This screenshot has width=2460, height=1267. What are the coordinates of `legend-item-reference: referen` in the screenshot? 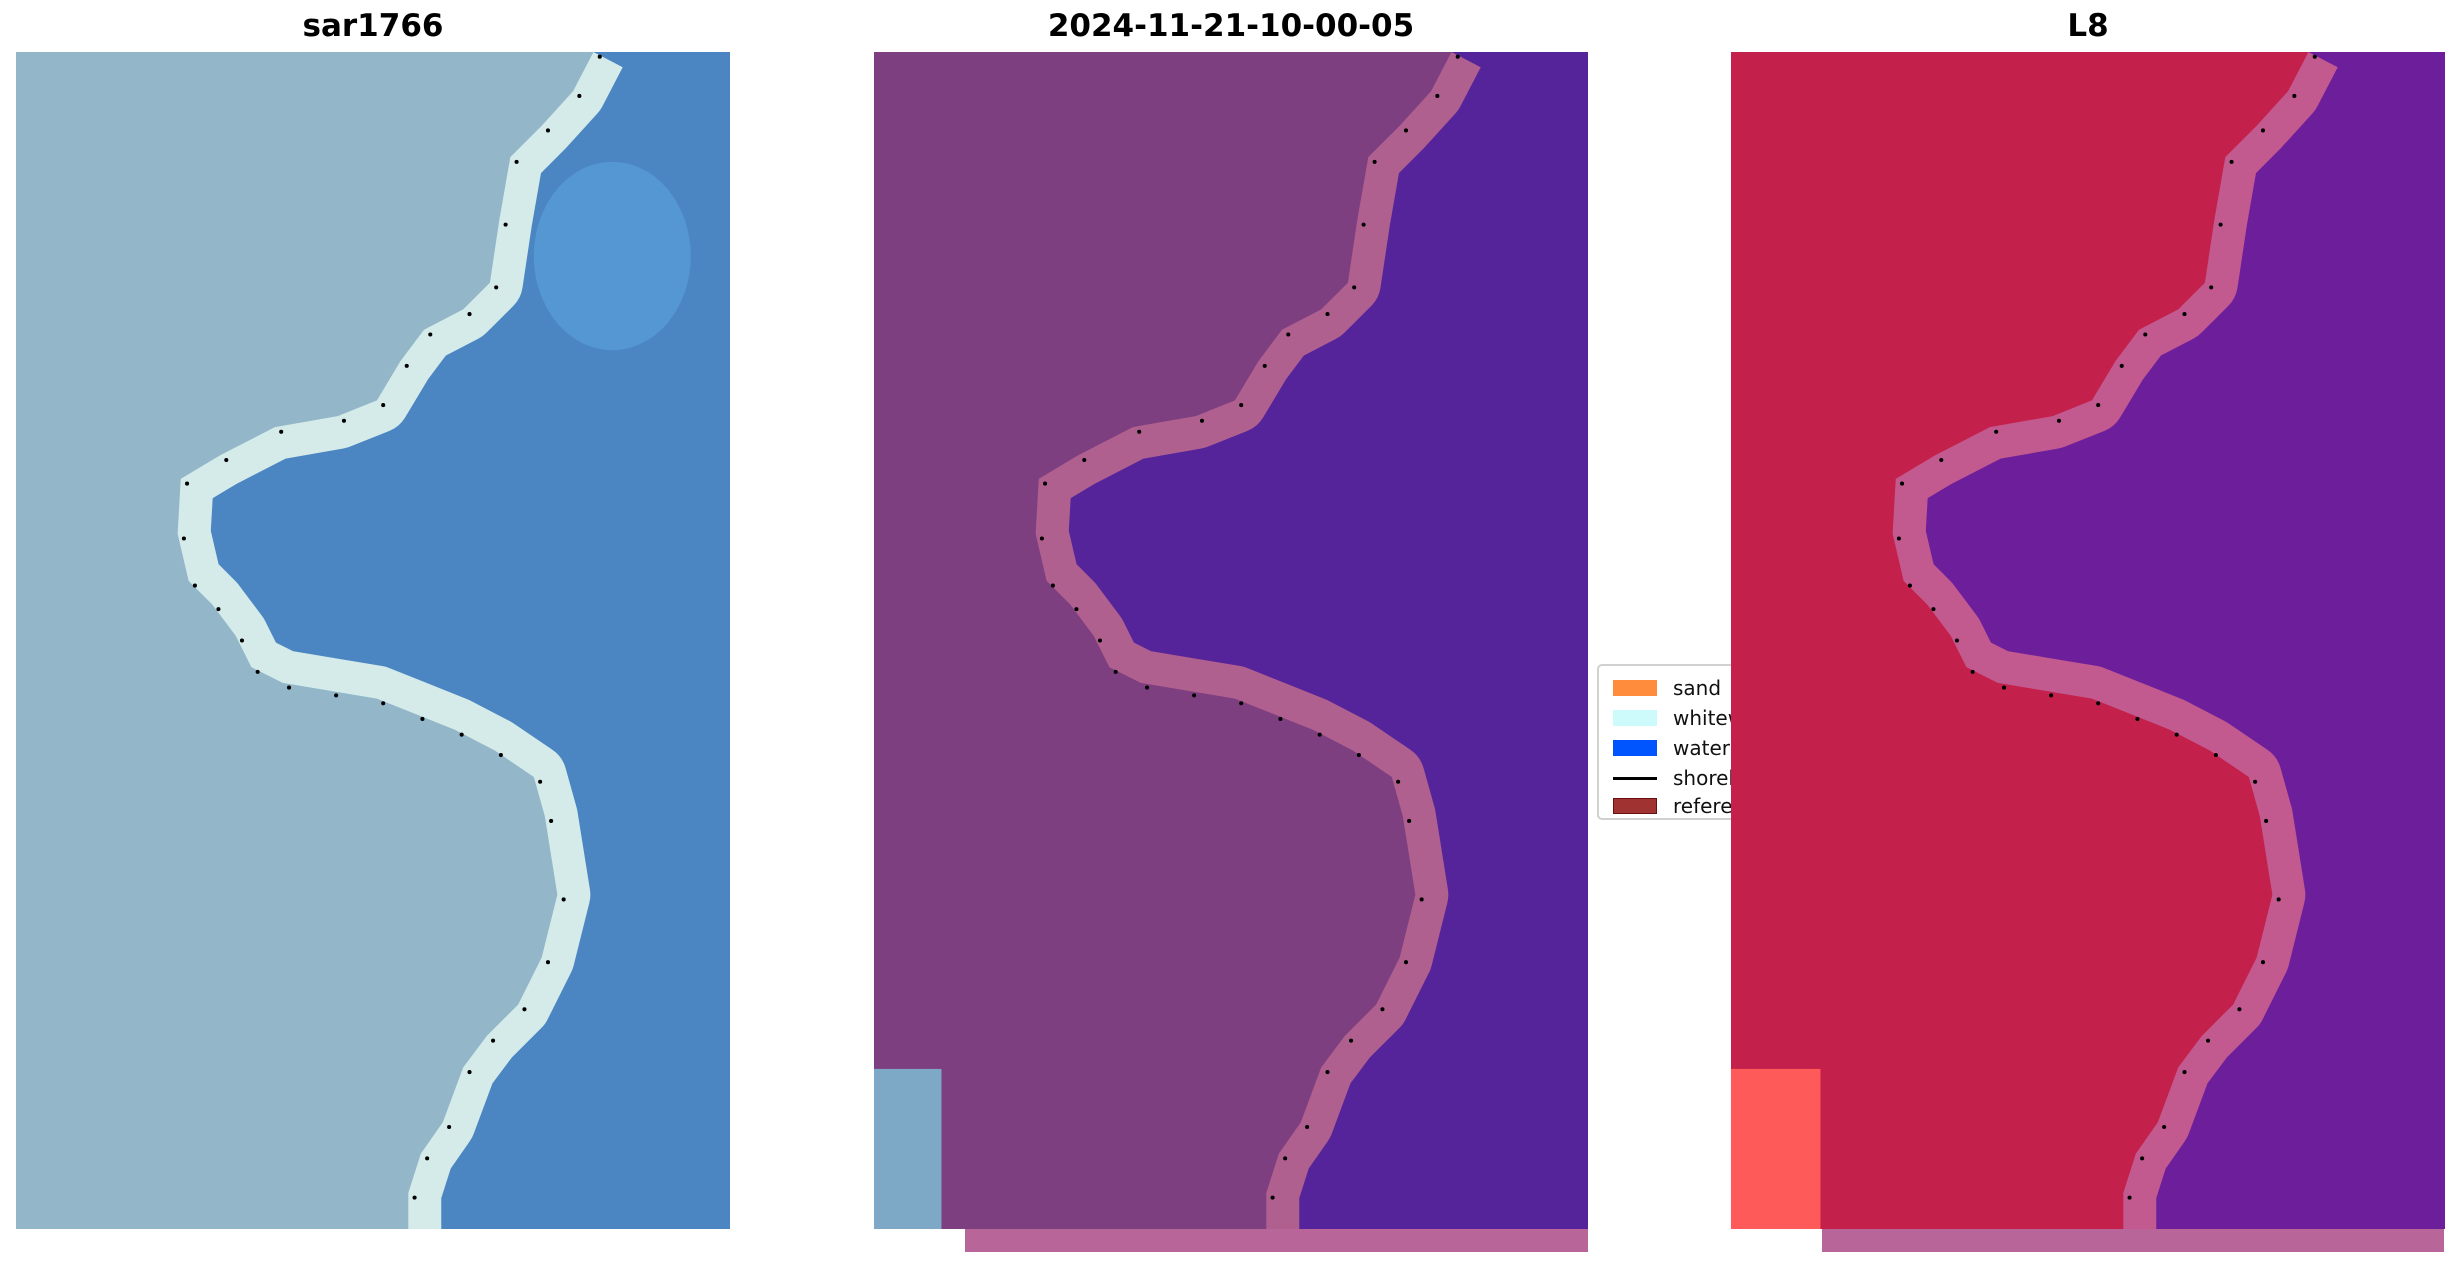 It's located at (1679, 806).